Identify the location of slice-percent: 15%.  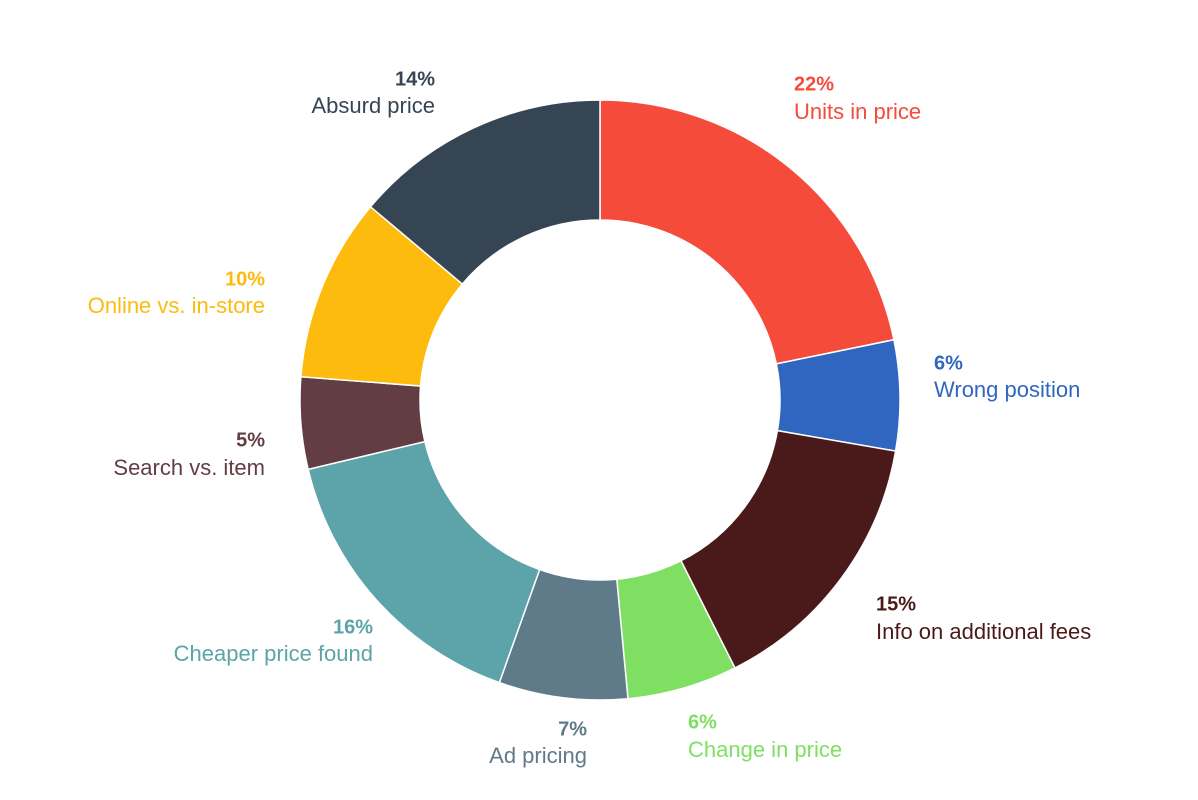
(896, 604).